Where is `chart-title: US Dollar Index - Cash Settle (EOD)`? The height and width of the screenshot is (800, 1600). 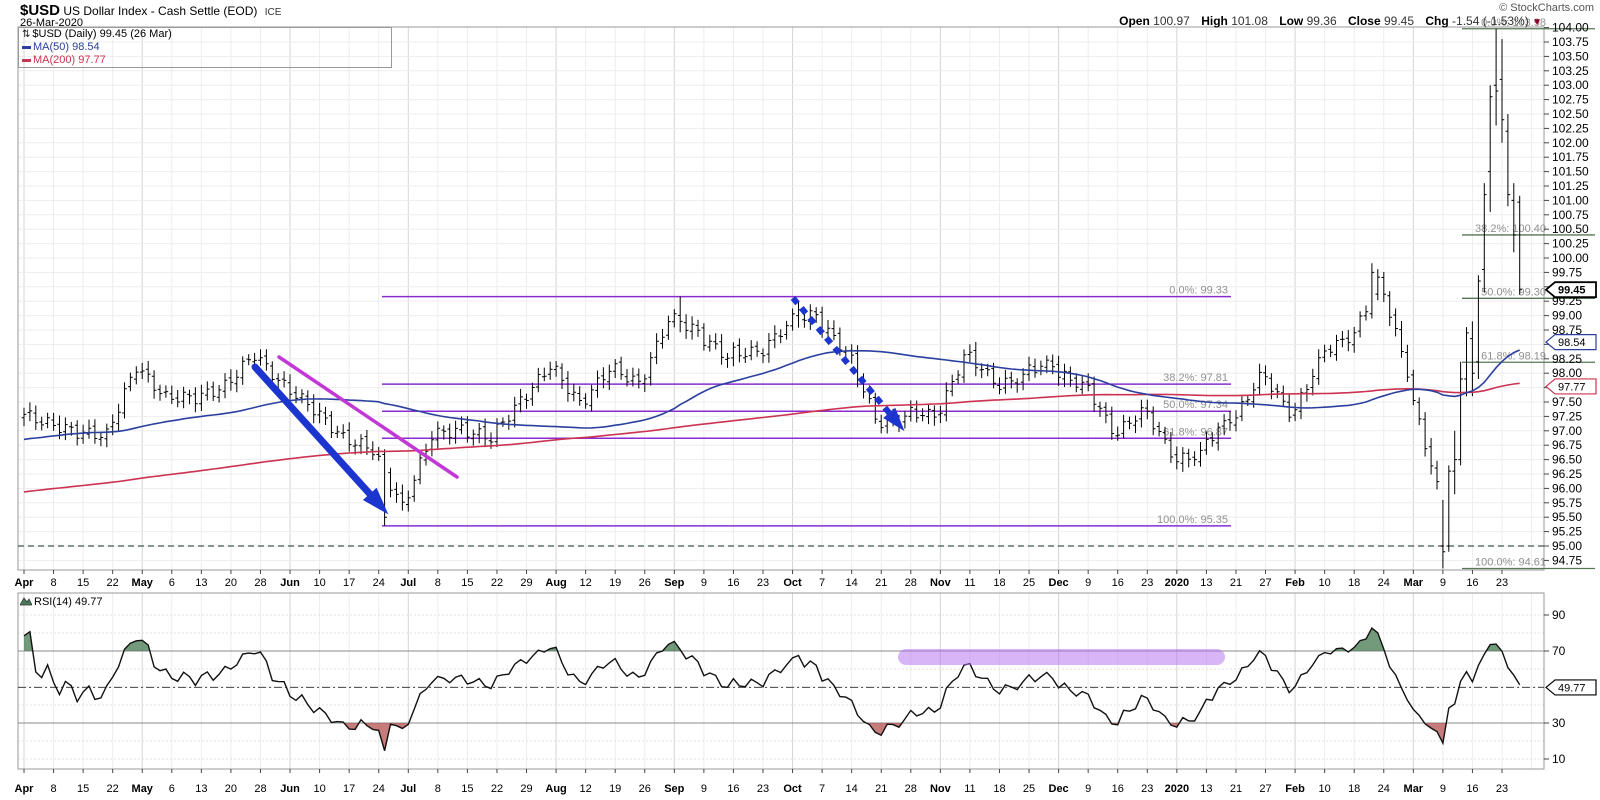
chart-title: US Dollar Index - Cash Settle (EOD) is located at coordinates (160, 11).